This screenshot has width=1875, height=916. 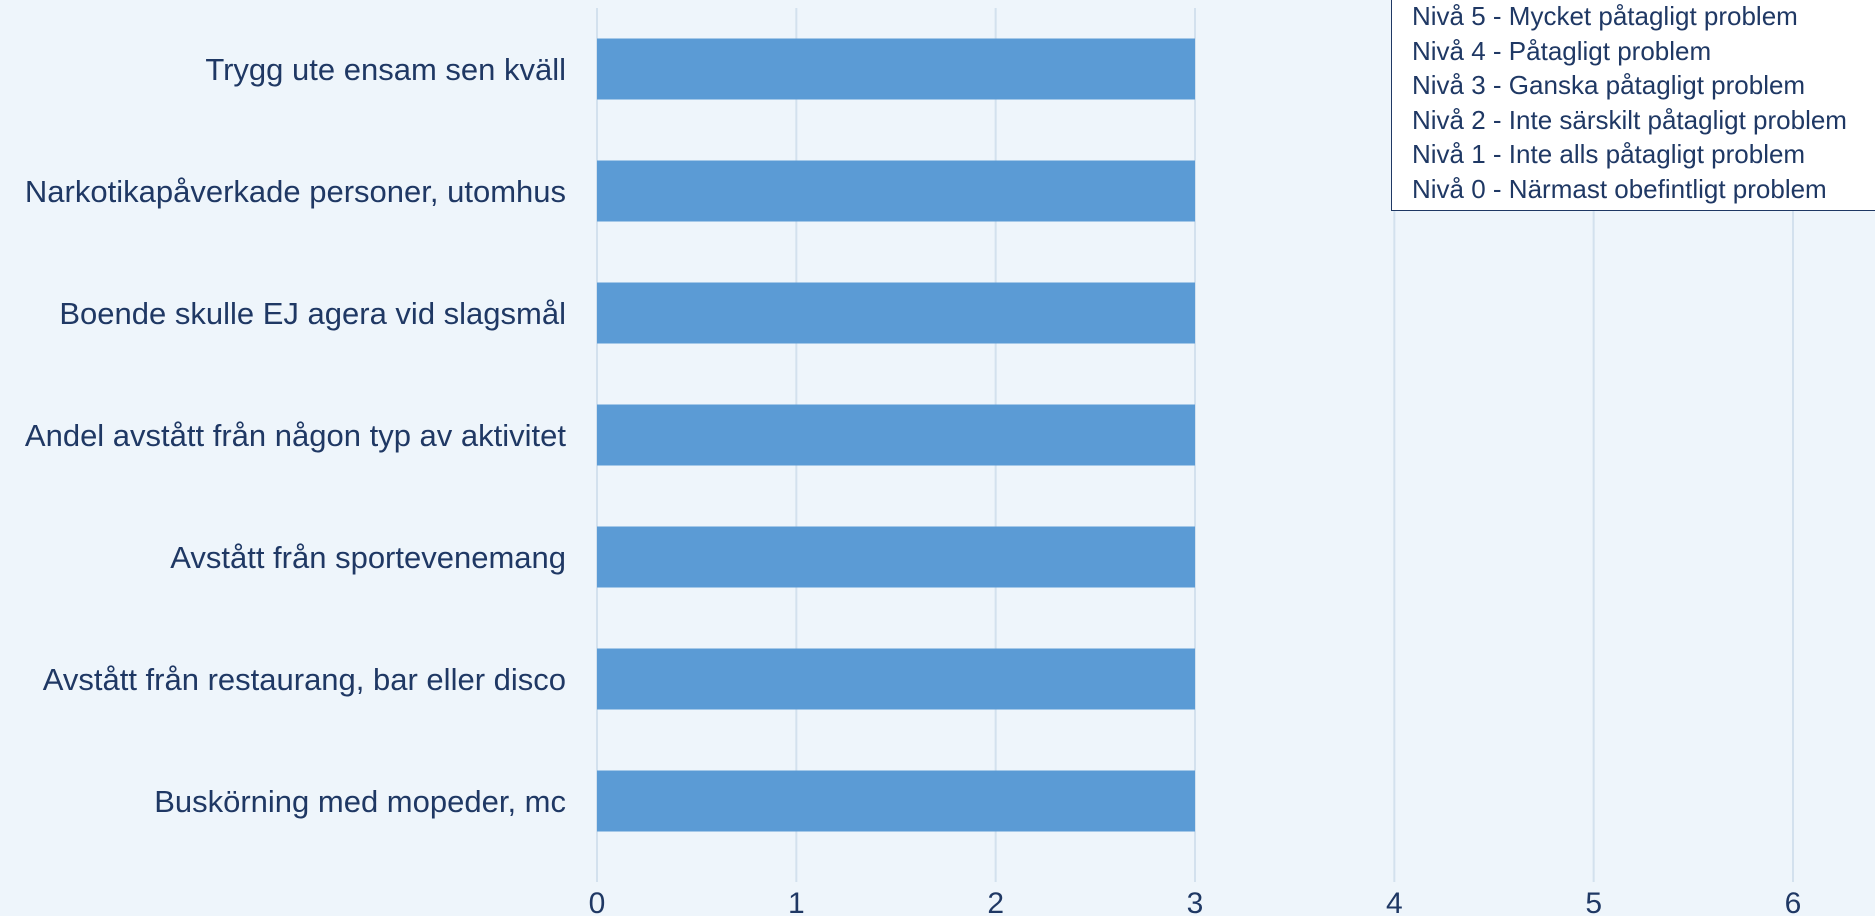 I want to click on category-label-2: Narkotikapåverkade personer, utomhus, so click(x=295, y=191).